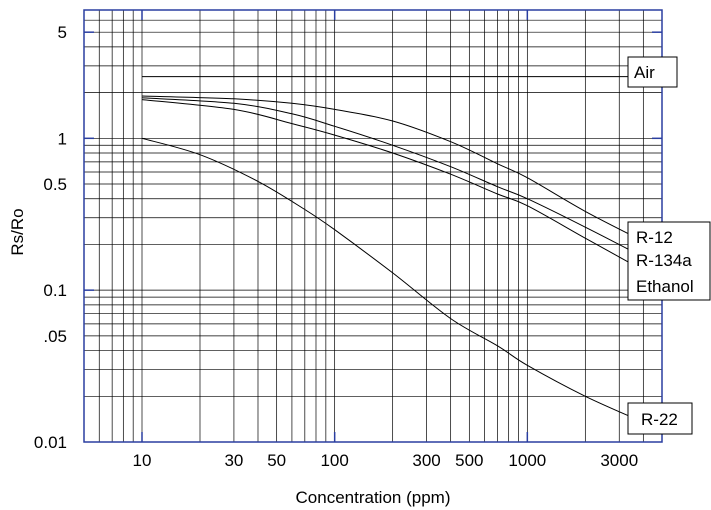  Describe the element at coordinates (276, 460) in the screenshot. I see `x-tick-label: 50` at that location.